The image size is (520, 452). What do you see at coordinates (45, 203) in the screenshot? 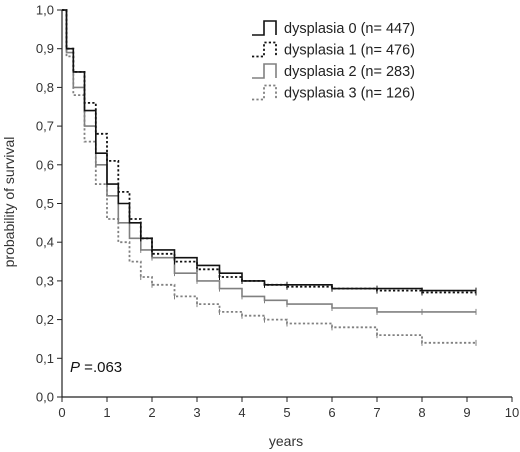
I see `y-tick-label: 0,5` at bounding box center [45, 203].